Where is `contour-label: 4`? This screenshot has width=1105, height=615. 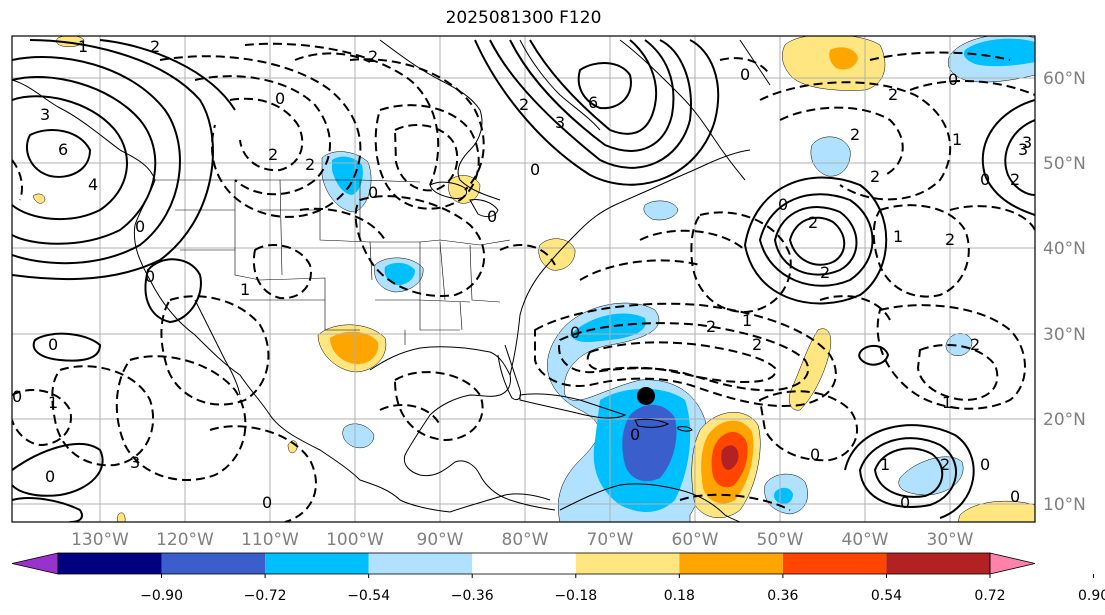 contour-label: 4 is located at coordinates (93, 184).